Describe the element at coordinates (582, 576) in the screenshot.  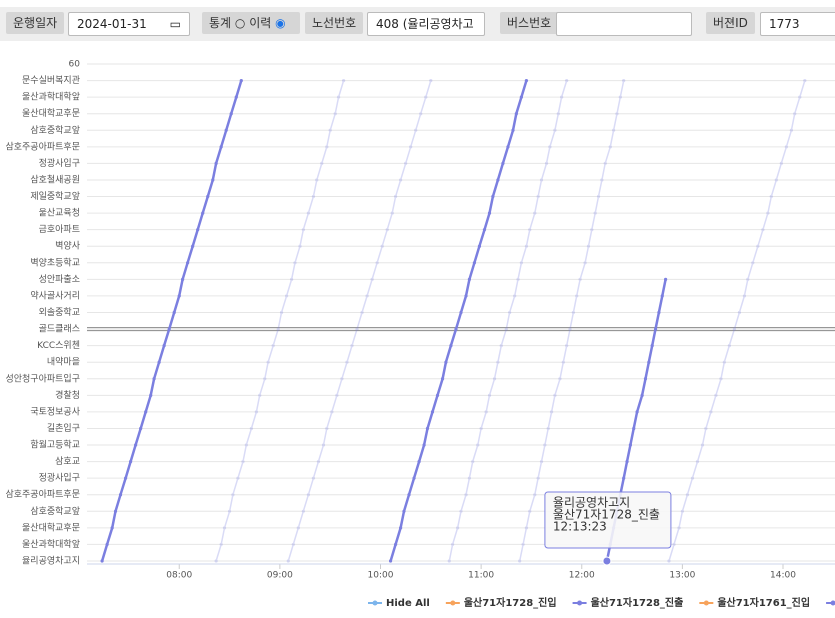
I see `x-tick-label: 12:00` at that location.